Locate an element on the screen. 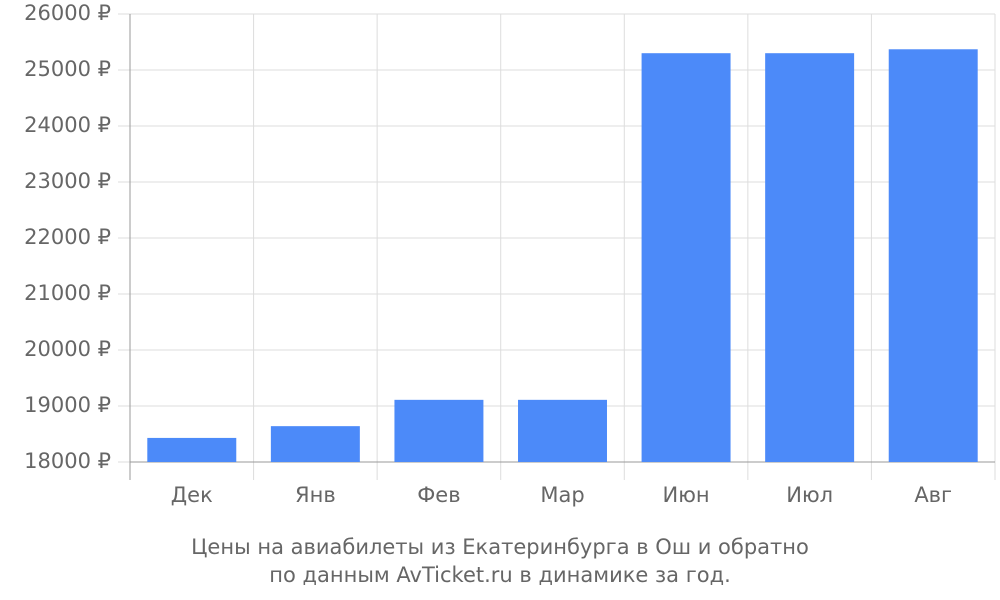  x-tick-label: Мар is located at coordinates (562, 495).